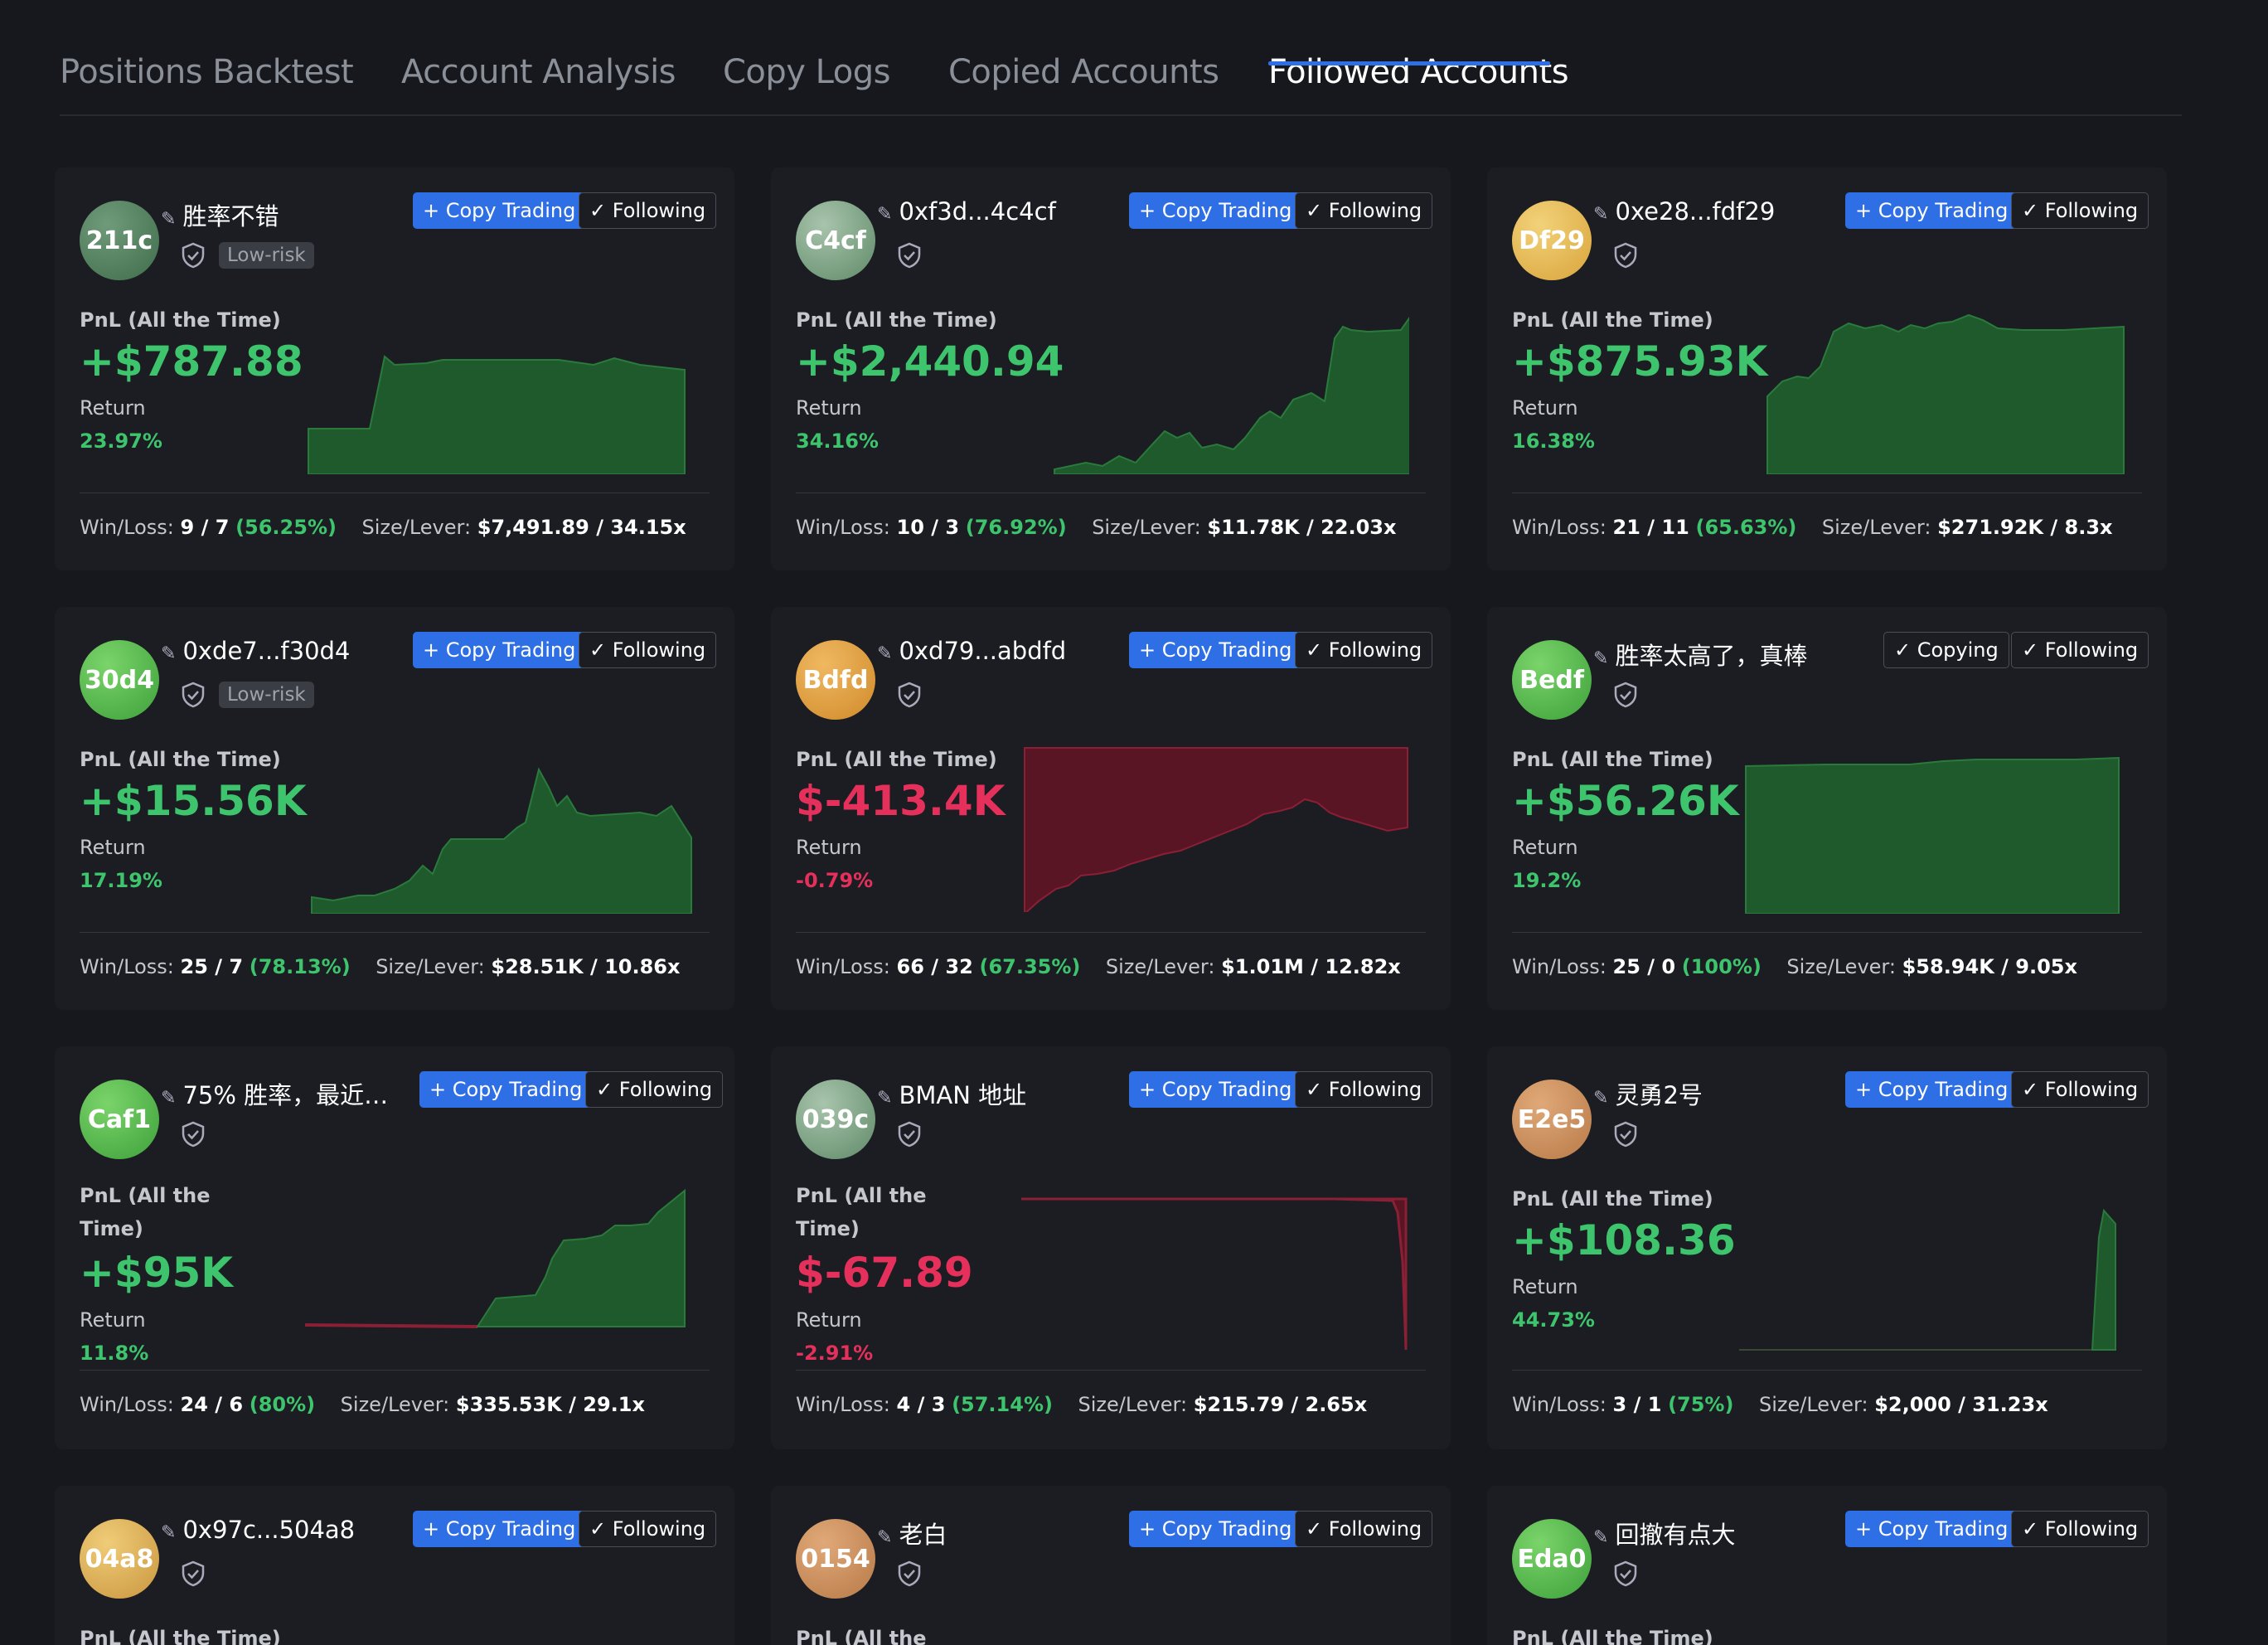  Describe the element at coordinates (538, 72) in the screenshot. I see `tab-account-analysis: Account Analysis` at that location.